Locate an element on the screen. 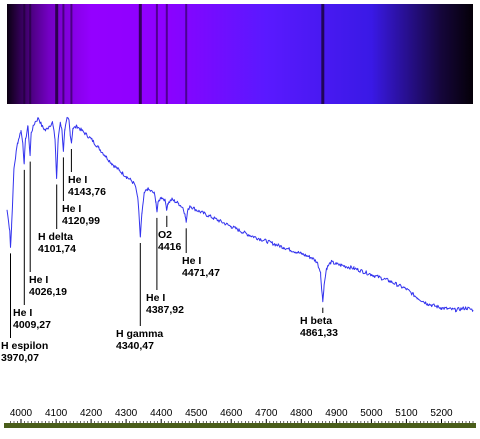  annotation-value: 4861,33 is located at coordinates (319, 333).